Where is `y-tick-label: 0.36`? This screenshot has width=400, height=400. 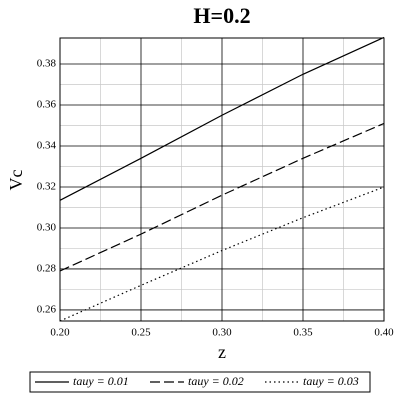
y-tick-label: 0.36 is located at coordinates (47, 105).